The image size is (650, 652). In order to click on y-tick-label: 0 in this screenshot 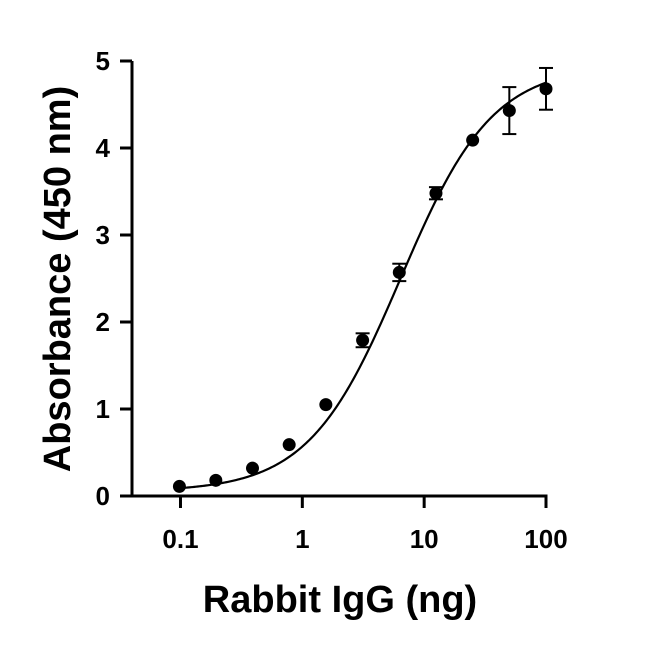, I will do `click(103, 496)`.